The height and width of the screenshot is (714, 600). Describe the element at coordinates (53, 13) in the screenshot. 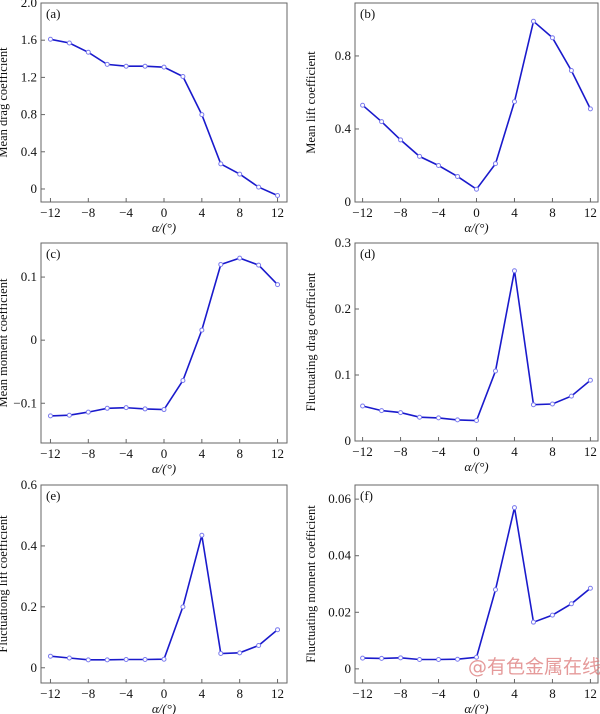

I see `panel-label: (a)` at that location.